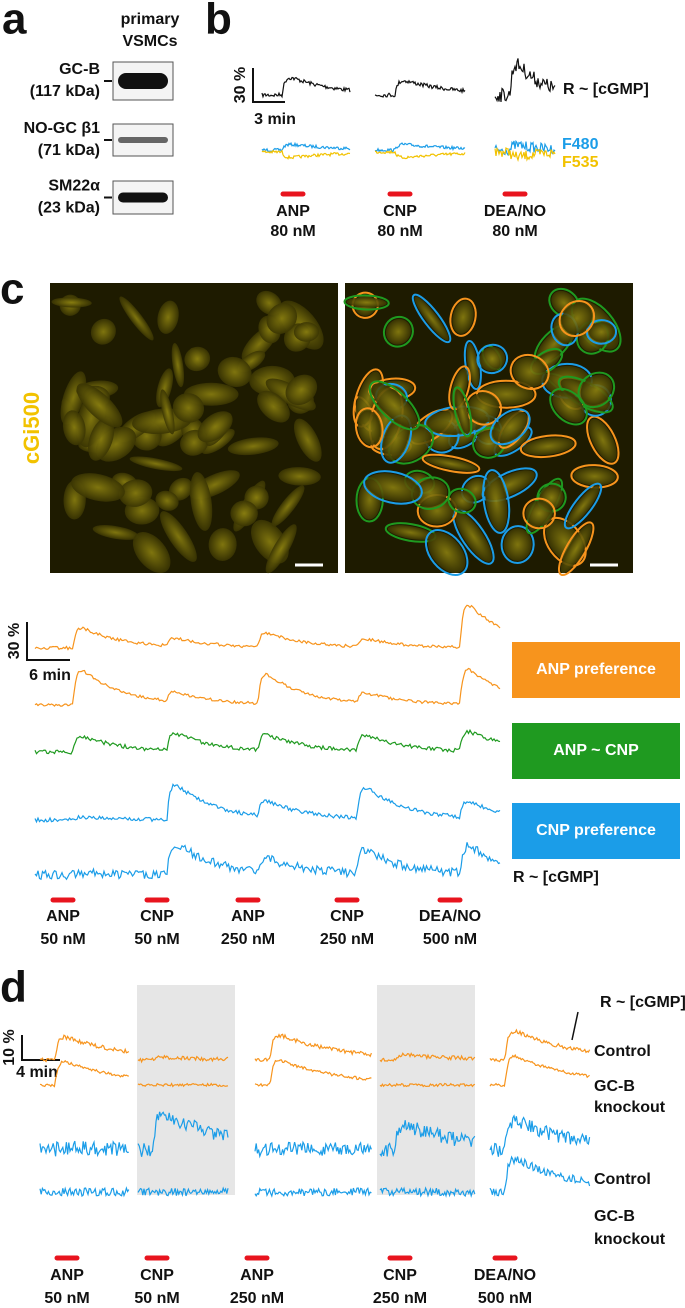  What do you see at coordinates (218, 22) in the screenshot?
I see `panel-label: b` at bounding box center [218, 22].